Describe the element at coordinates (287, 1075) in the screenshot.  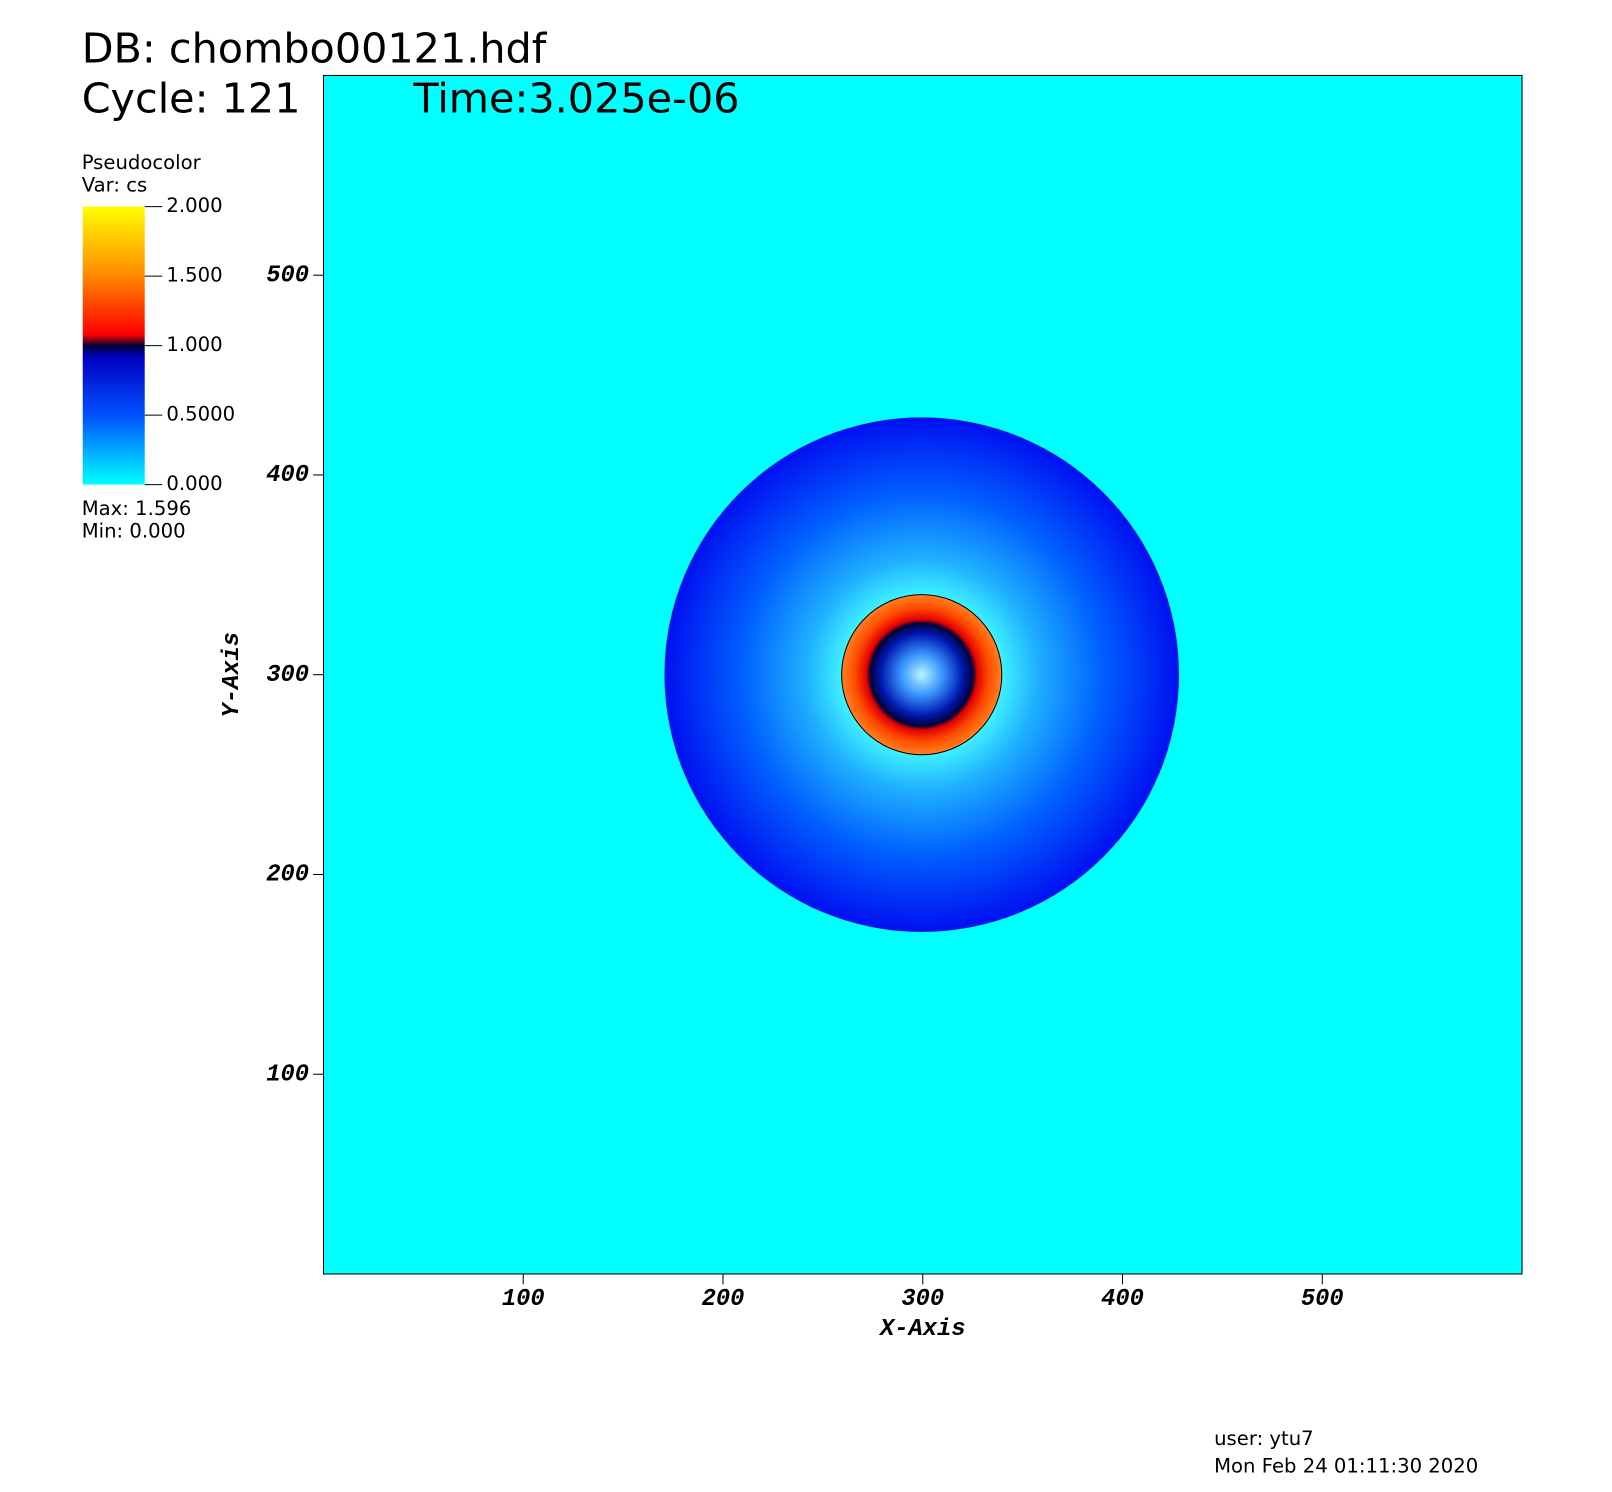
I see `y-tick-label: 100` at that location.